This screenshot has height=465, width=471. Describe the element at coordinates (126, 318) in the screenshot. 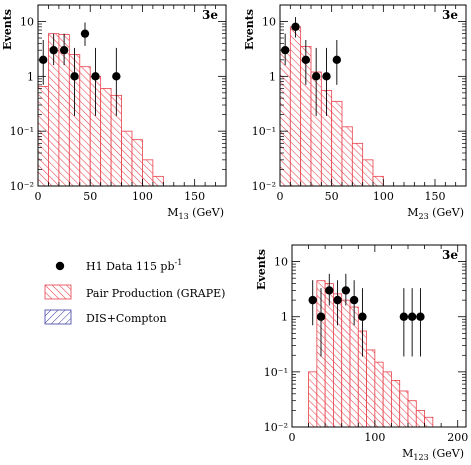

I see `legend-dis-label: DIS+Compton` at that location.